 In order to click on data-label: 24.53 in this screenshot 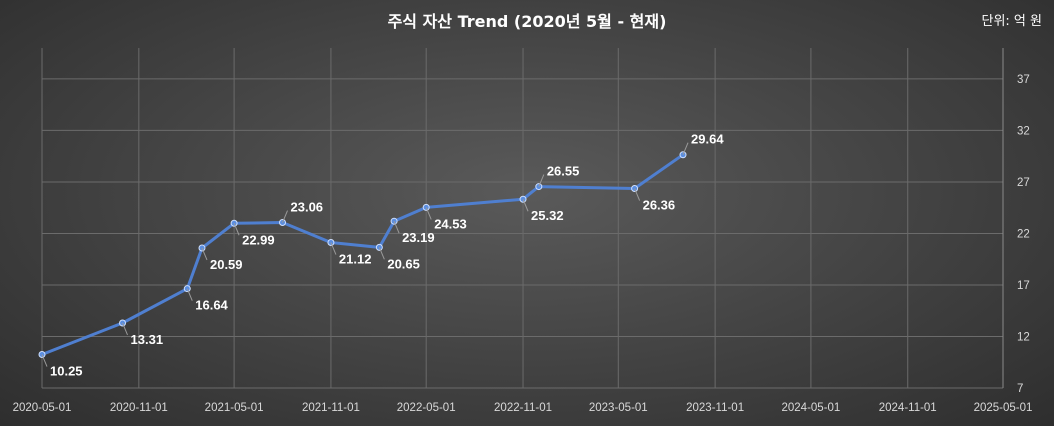, I will do `click(450, 223)`.